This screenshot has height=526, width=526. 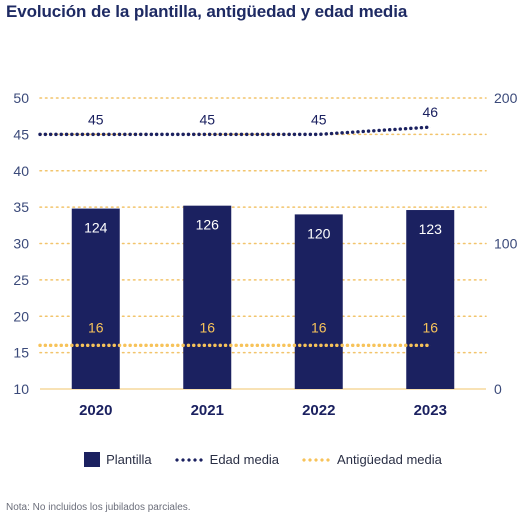 What do you see at coordinates (244, 459) in the screenshot?
I see `legend-label-edad: Edad media` at bounding box center [244, 459].